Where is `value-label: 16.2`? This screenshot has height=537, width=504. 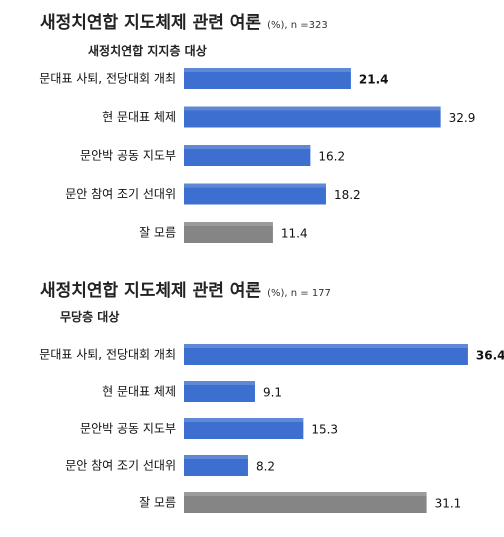 value-label: 16.2 is located at coordinates (331, 157).